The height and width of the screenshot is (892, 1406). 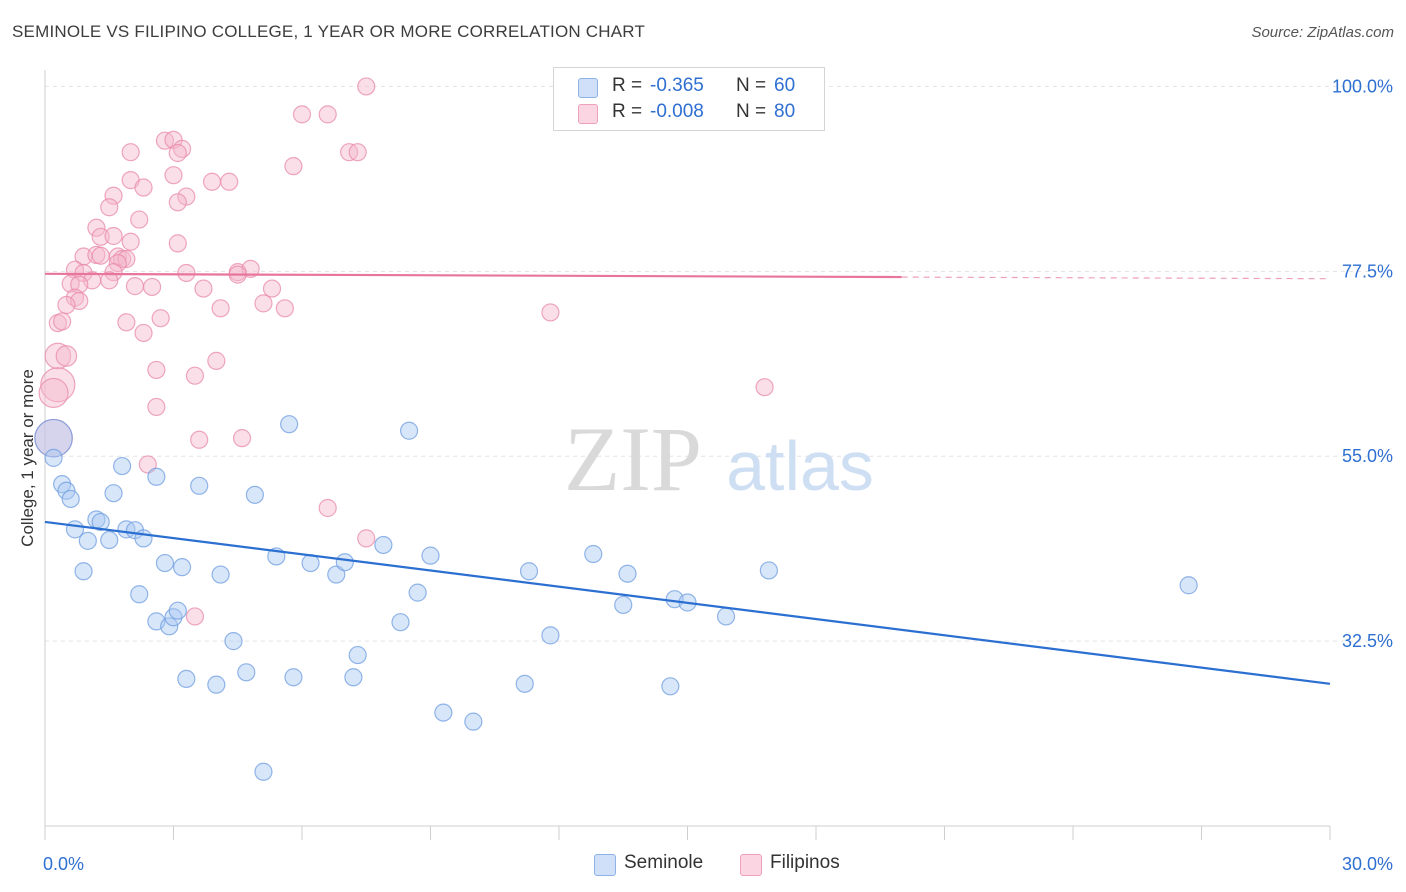 I want to click on stats-legend: R = -0.365 N = 60 R = -0.008 N = 80, so click(x=689, y=99).